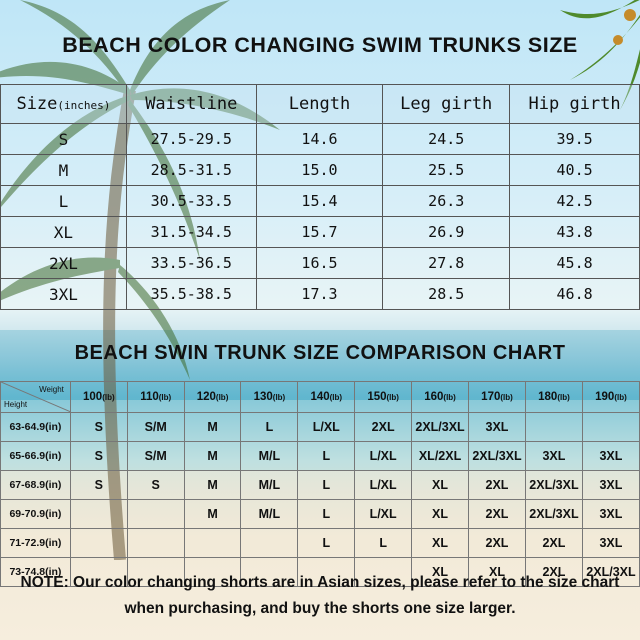 The height and width of the screenshot is (640, 640). What do you see at coordinates (446, 139) in the screenshot?
I see `leg-girth-cell: 24.5` at bounding box center [446, 139].